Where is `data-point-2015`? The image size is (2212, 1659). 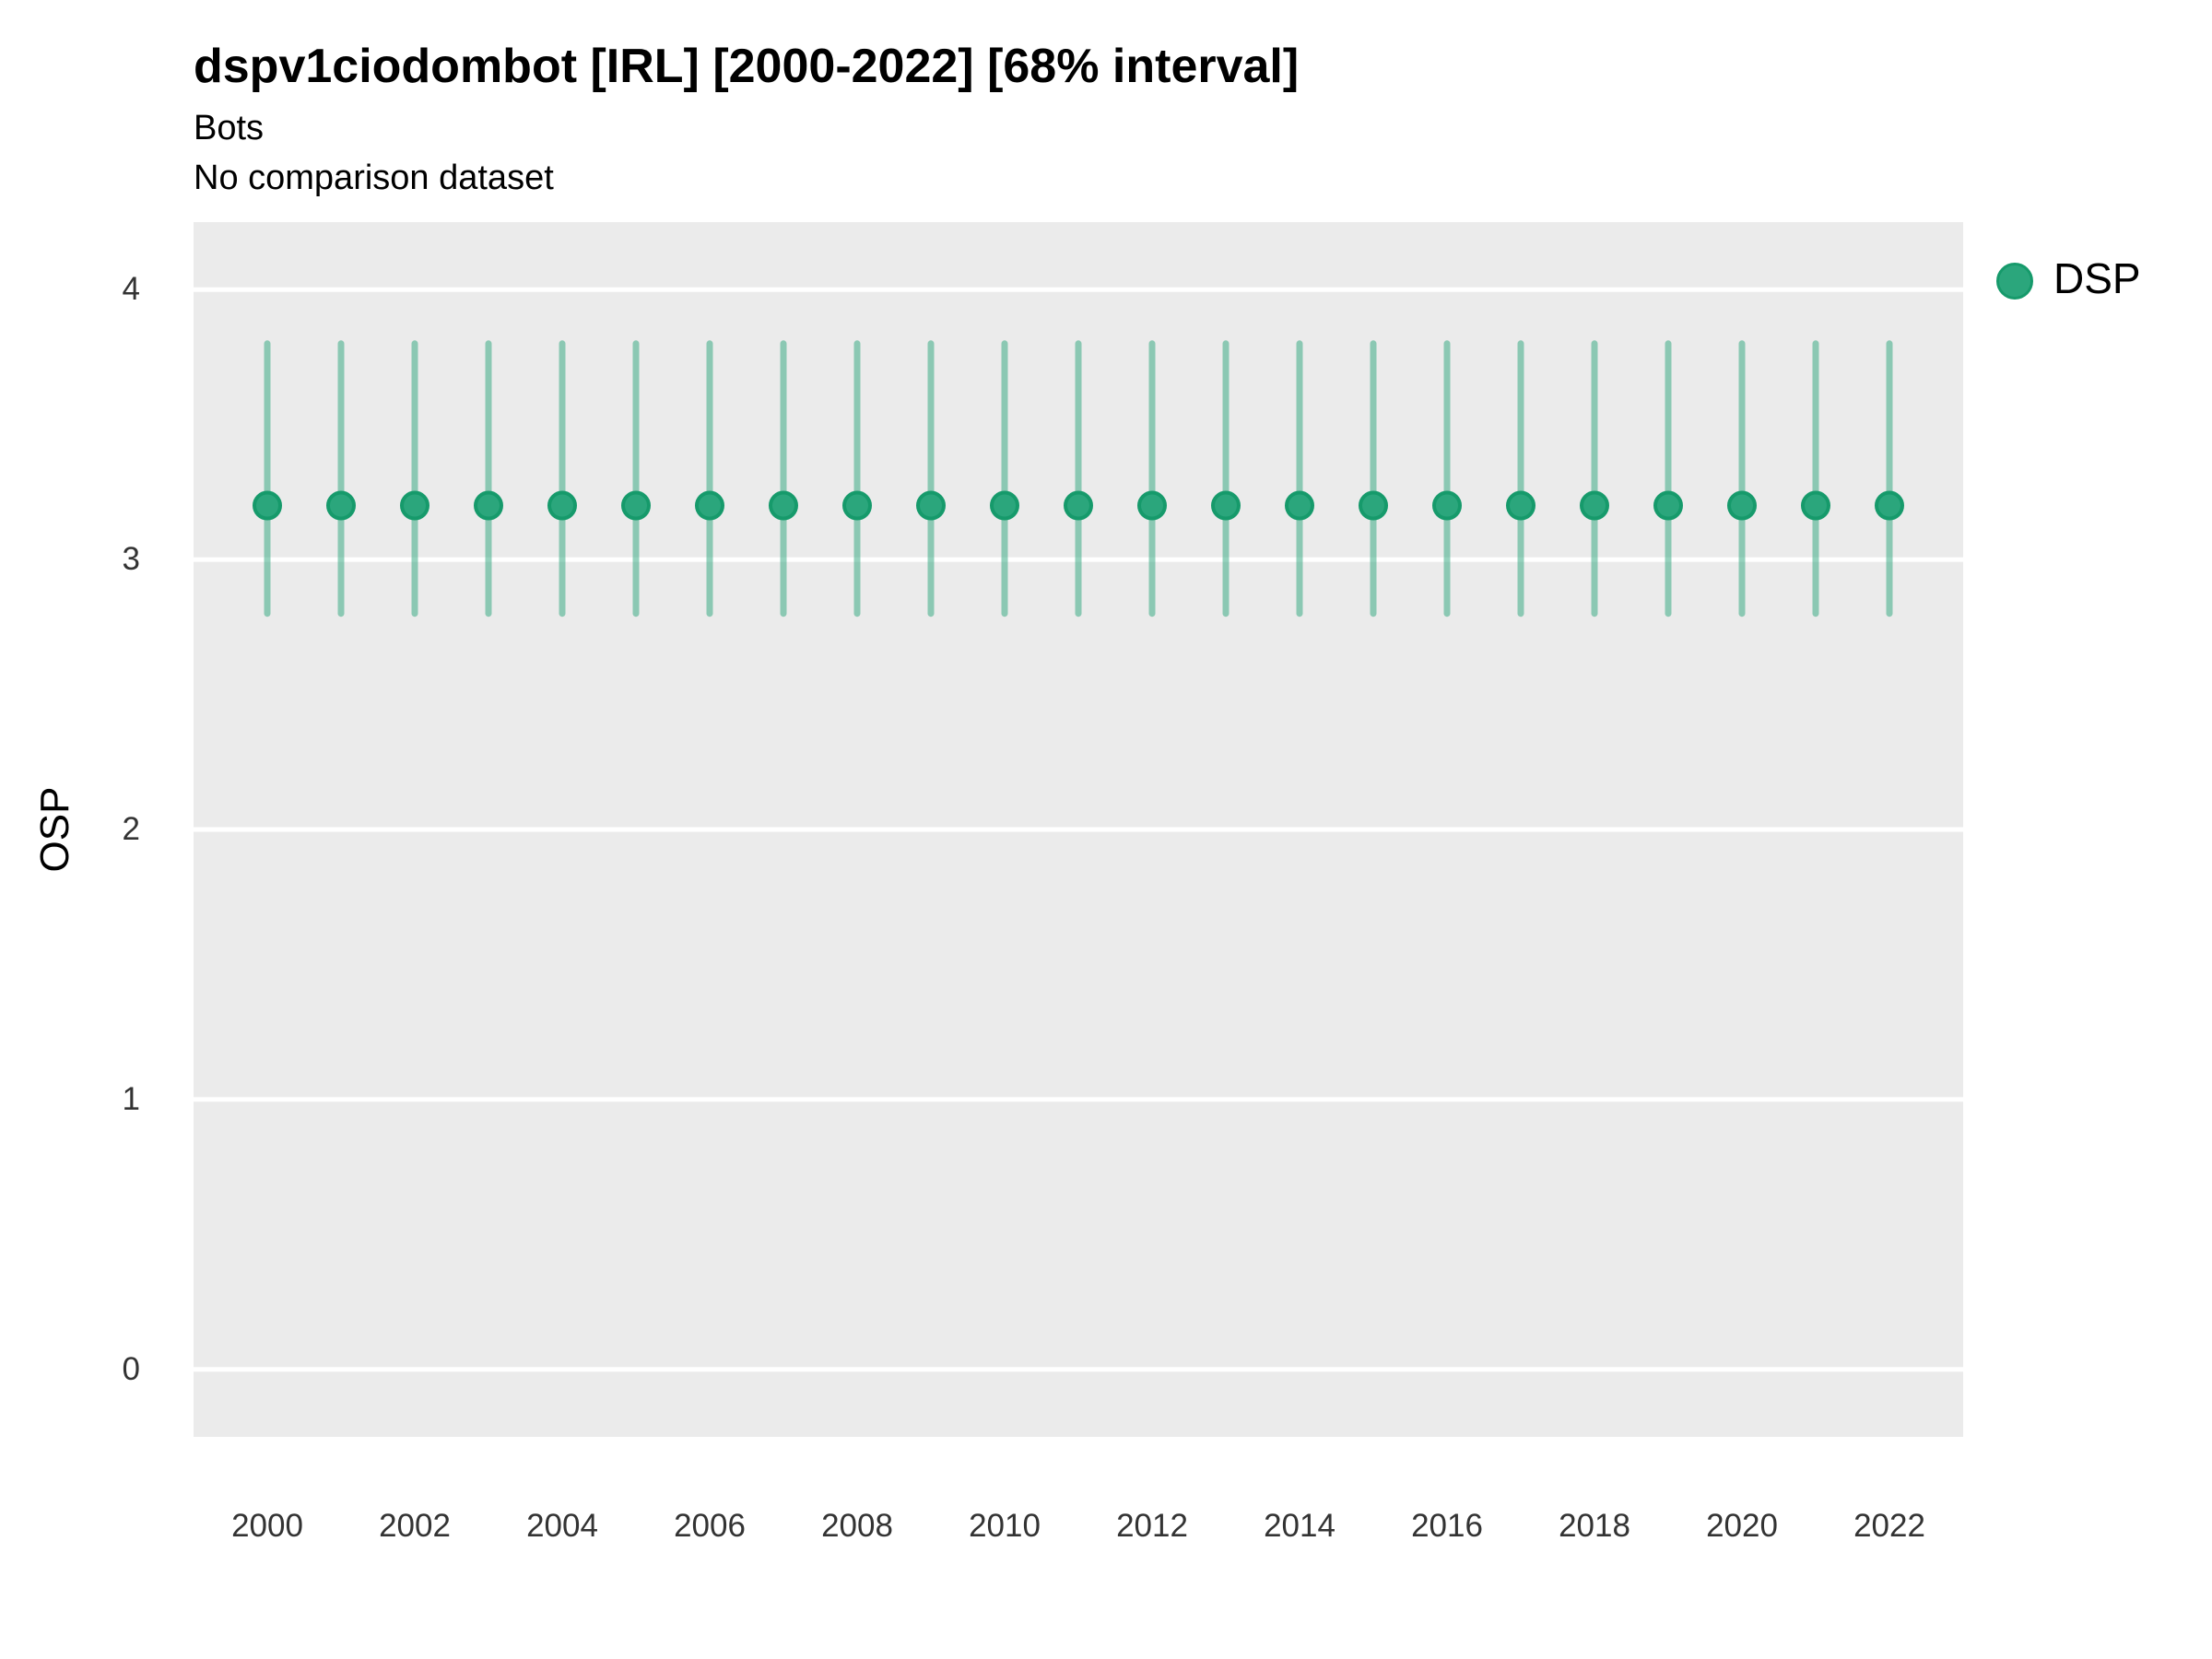 data-point-2015 is located at coordinates (1373, 505).